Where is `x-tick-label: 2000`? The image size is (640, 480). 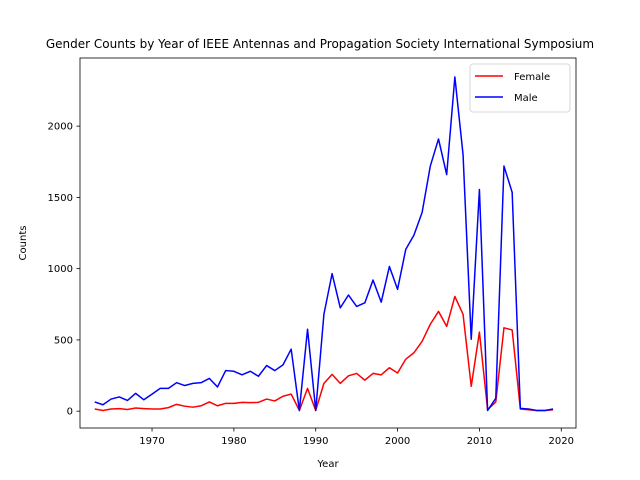
x-tick-label: 2000 is located at coordinates (397, 441).